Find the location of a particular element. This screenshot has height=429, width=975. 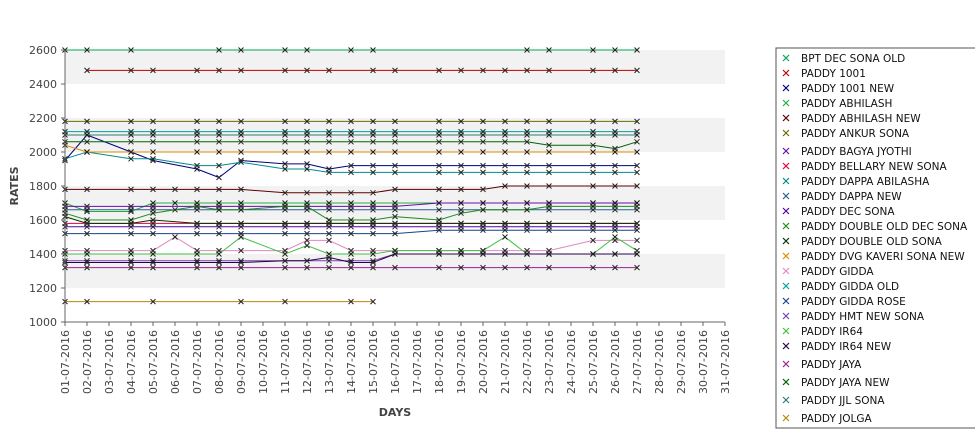

legend-label: PADDY JJL SONA is located at coordinates (843, 401).